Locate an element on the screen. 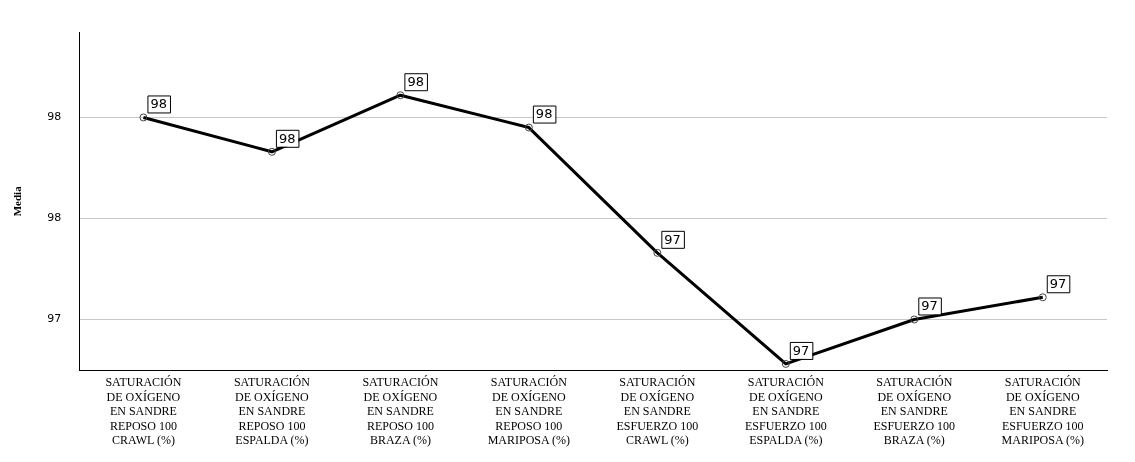 The height and width of the screenshot is (462, 1135). x-tick-label: SATURACIÓN DE OXÍGENO EN SANDRE REPOSO 100 ESPALDA (%) is located at coordinates (272, 411).